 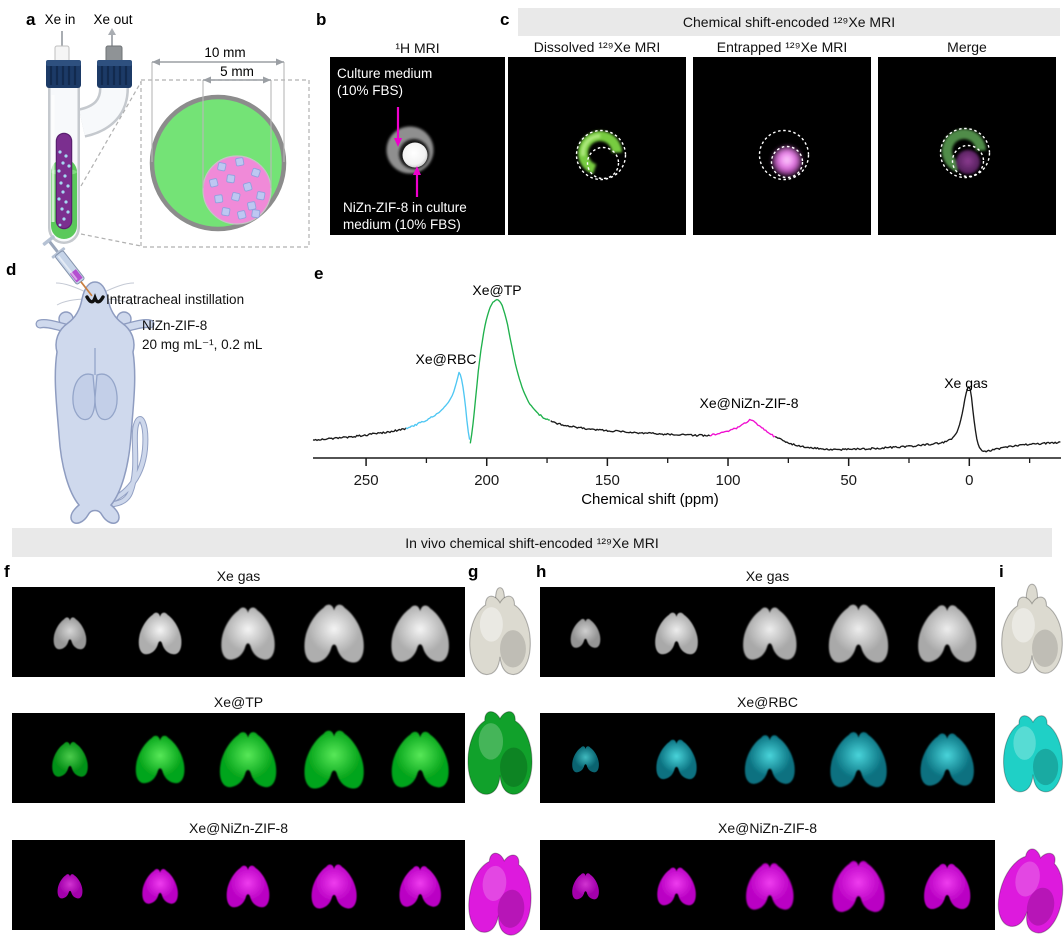 I want to click on dimension-guide-lines, so click(x=218, y=125).